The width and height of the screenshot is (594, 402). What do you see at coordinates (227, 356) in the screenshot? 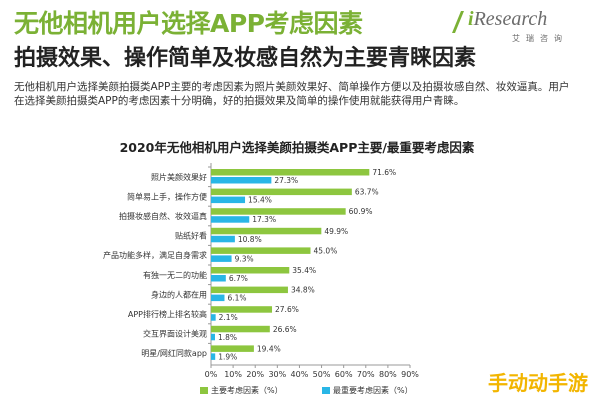
I see `data-label-secondary-9: 1.9%` at bounding box center [227, 356].